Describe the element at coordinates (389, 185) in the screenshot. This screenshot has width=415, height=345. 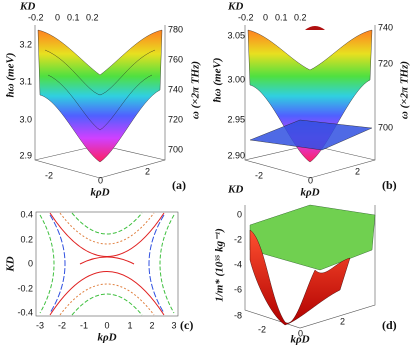
I see `panel-label: (b)` at that location.